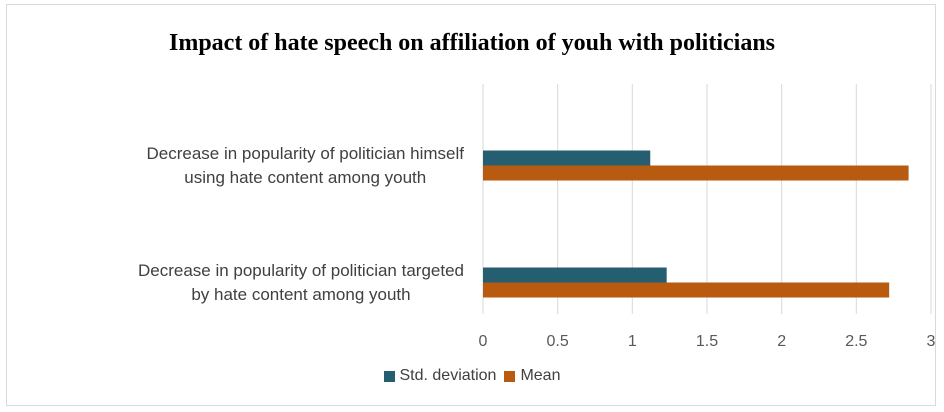 The image size is (944, 412). What do you see at coordinates (305, 177) in the screenshot?
I see `category-label-line: using hate content among youth` at bounding box center [305, 177].